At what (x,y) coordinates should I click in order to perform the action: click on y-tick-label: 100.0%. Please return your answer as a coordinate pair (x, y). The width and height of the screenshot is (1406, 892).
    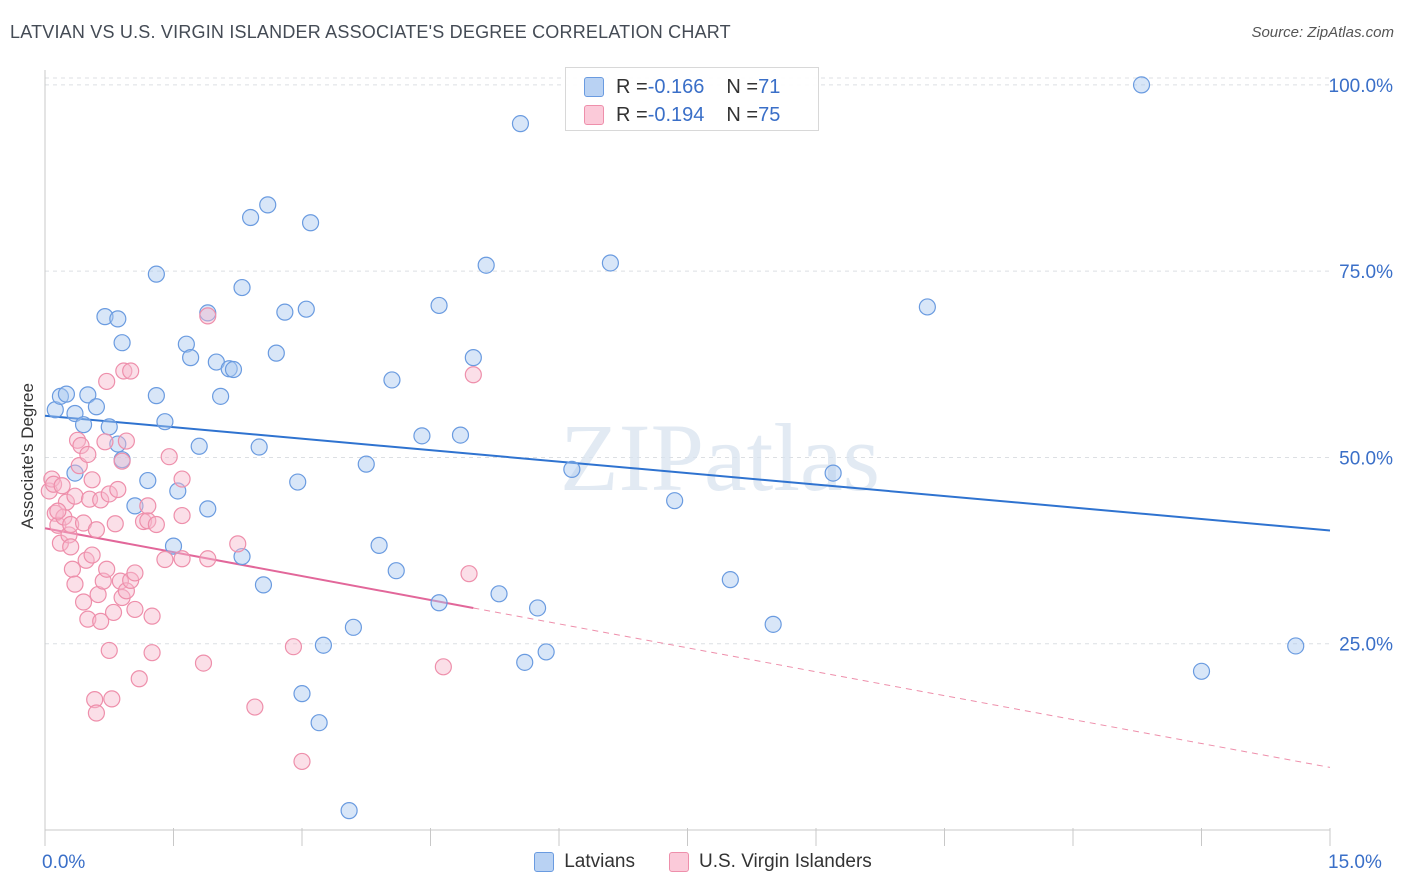
    Looking at the image, I should click on (1361, 86).